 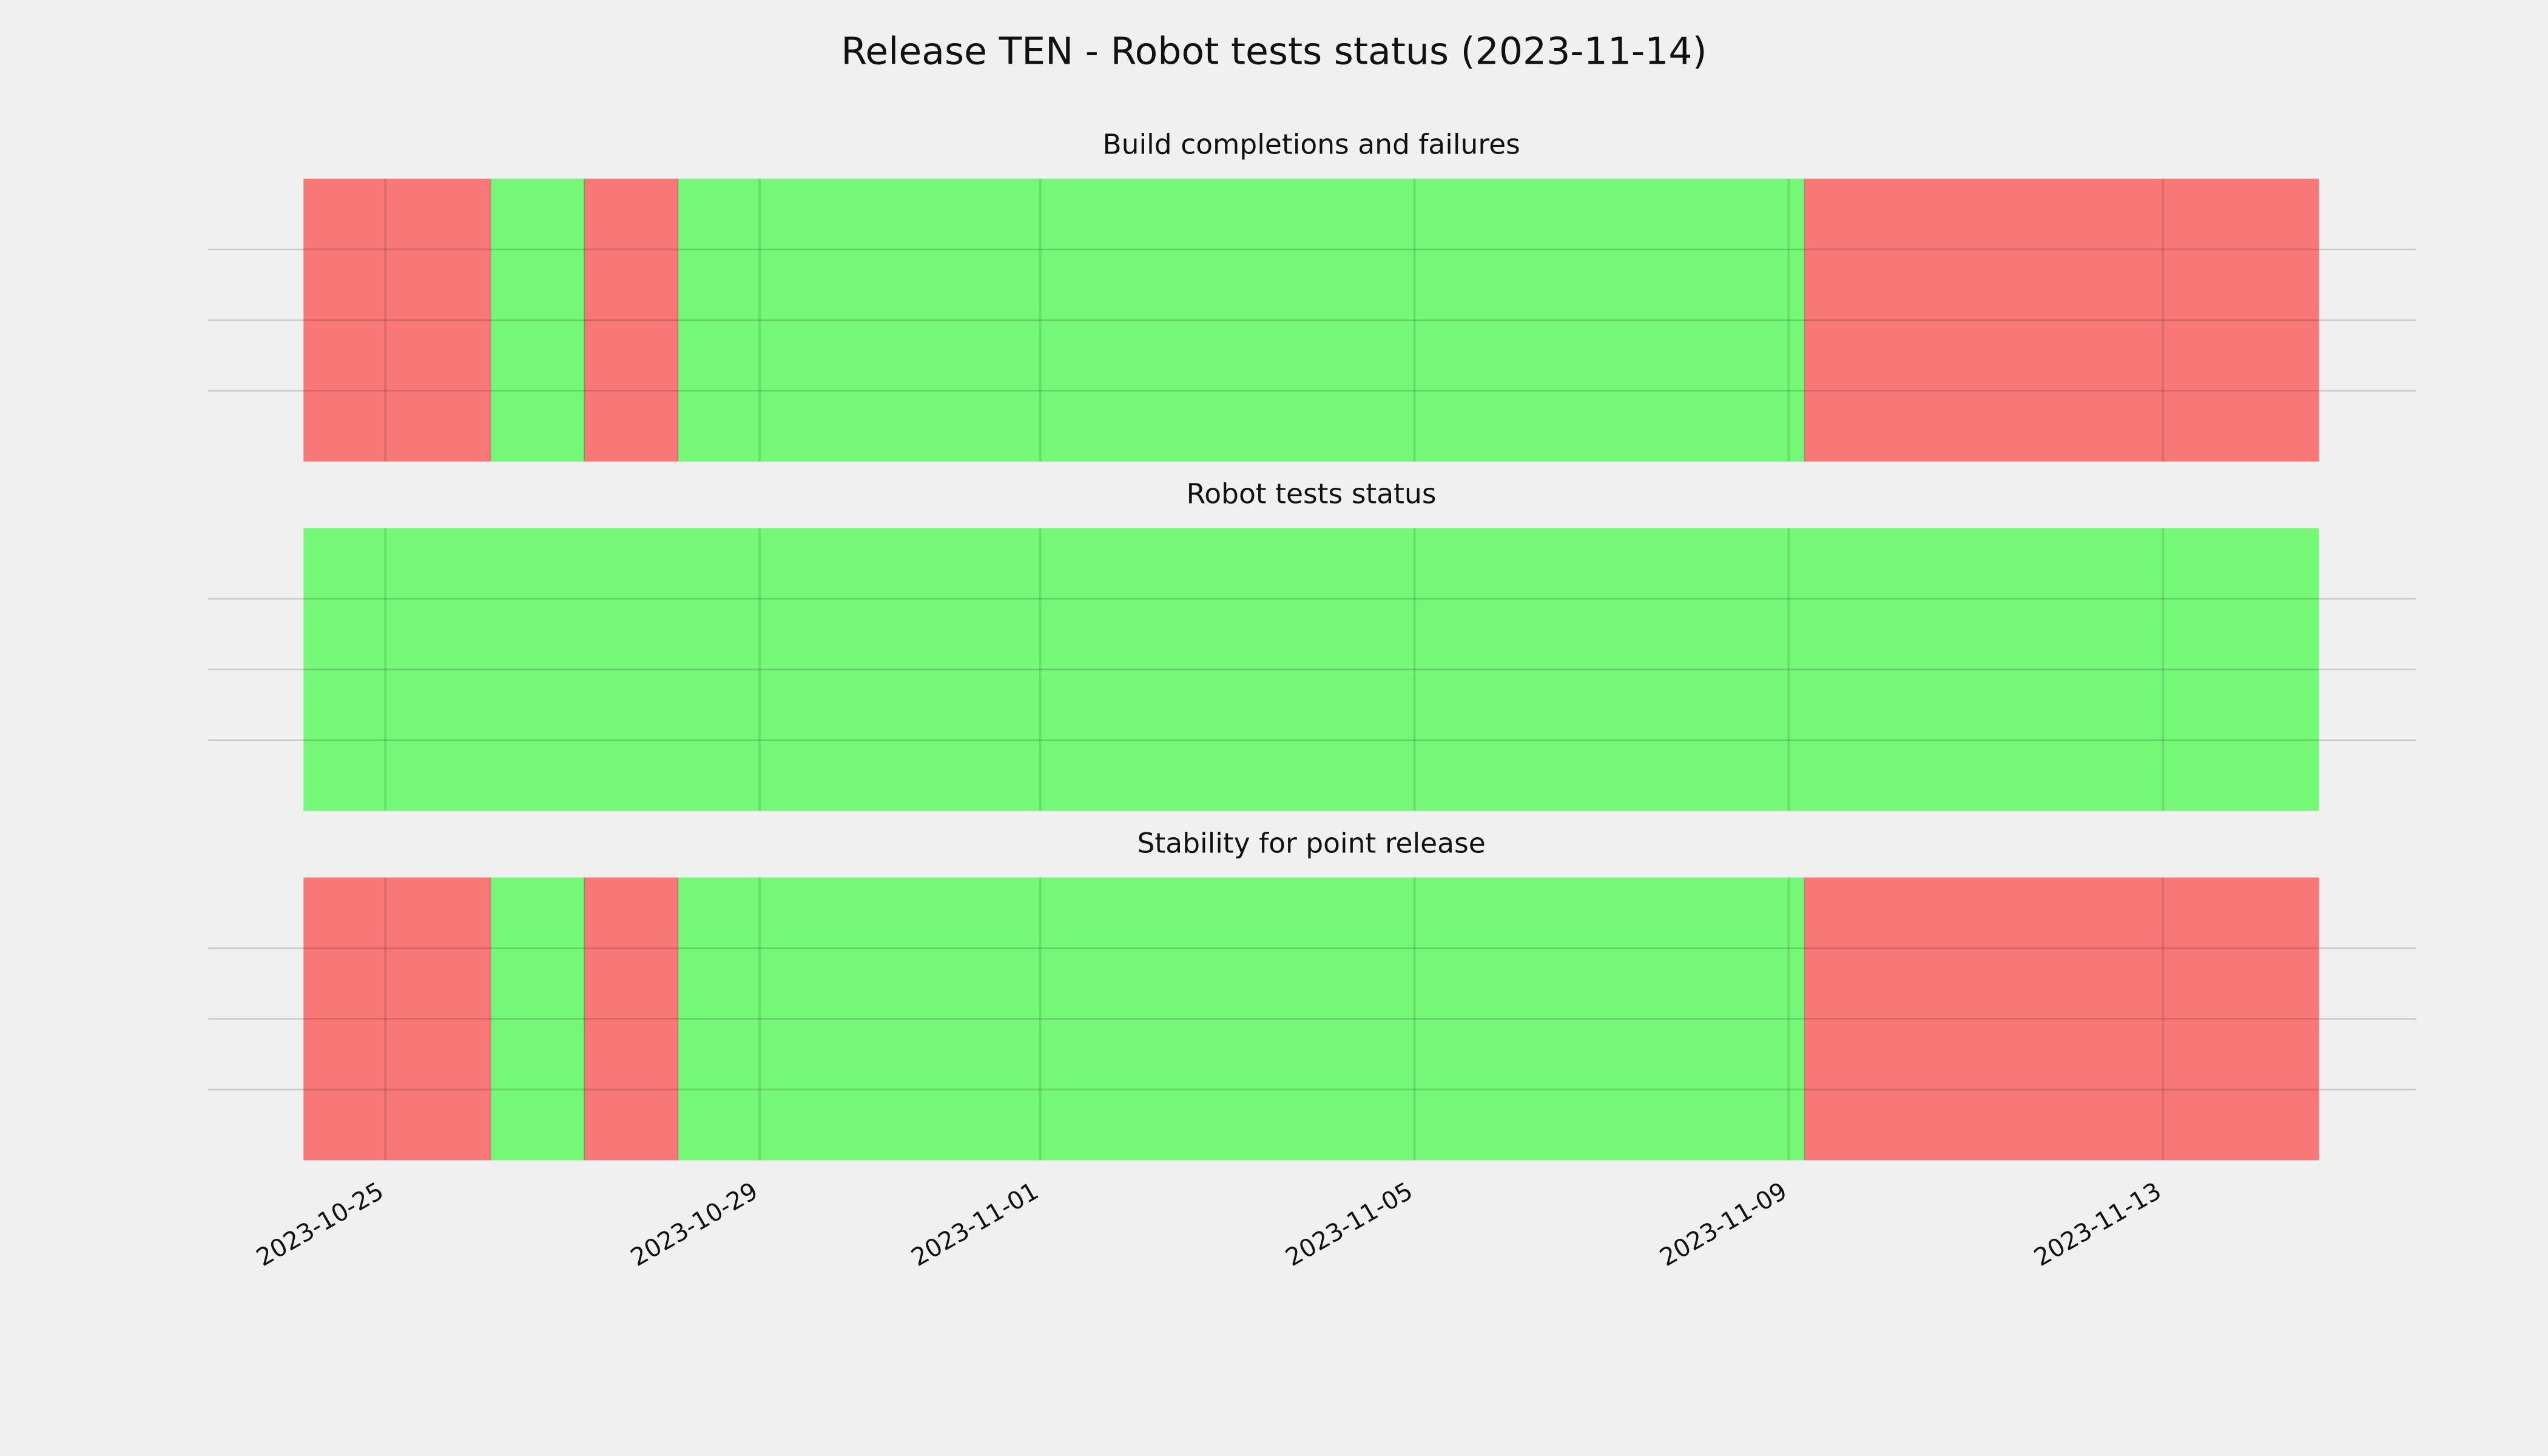 What do you see at coordinates (1312, 493) in the screenshot?
I see `panel-title: Robot tests status` at bounding box center [1312, 493].